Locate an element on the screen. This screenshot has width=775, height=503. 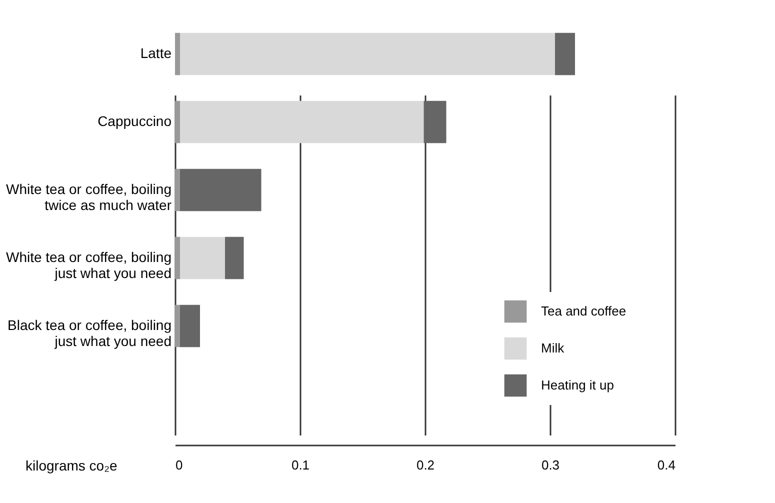
y-tick-label: Cappuccino is located at coordinates (135, 121).